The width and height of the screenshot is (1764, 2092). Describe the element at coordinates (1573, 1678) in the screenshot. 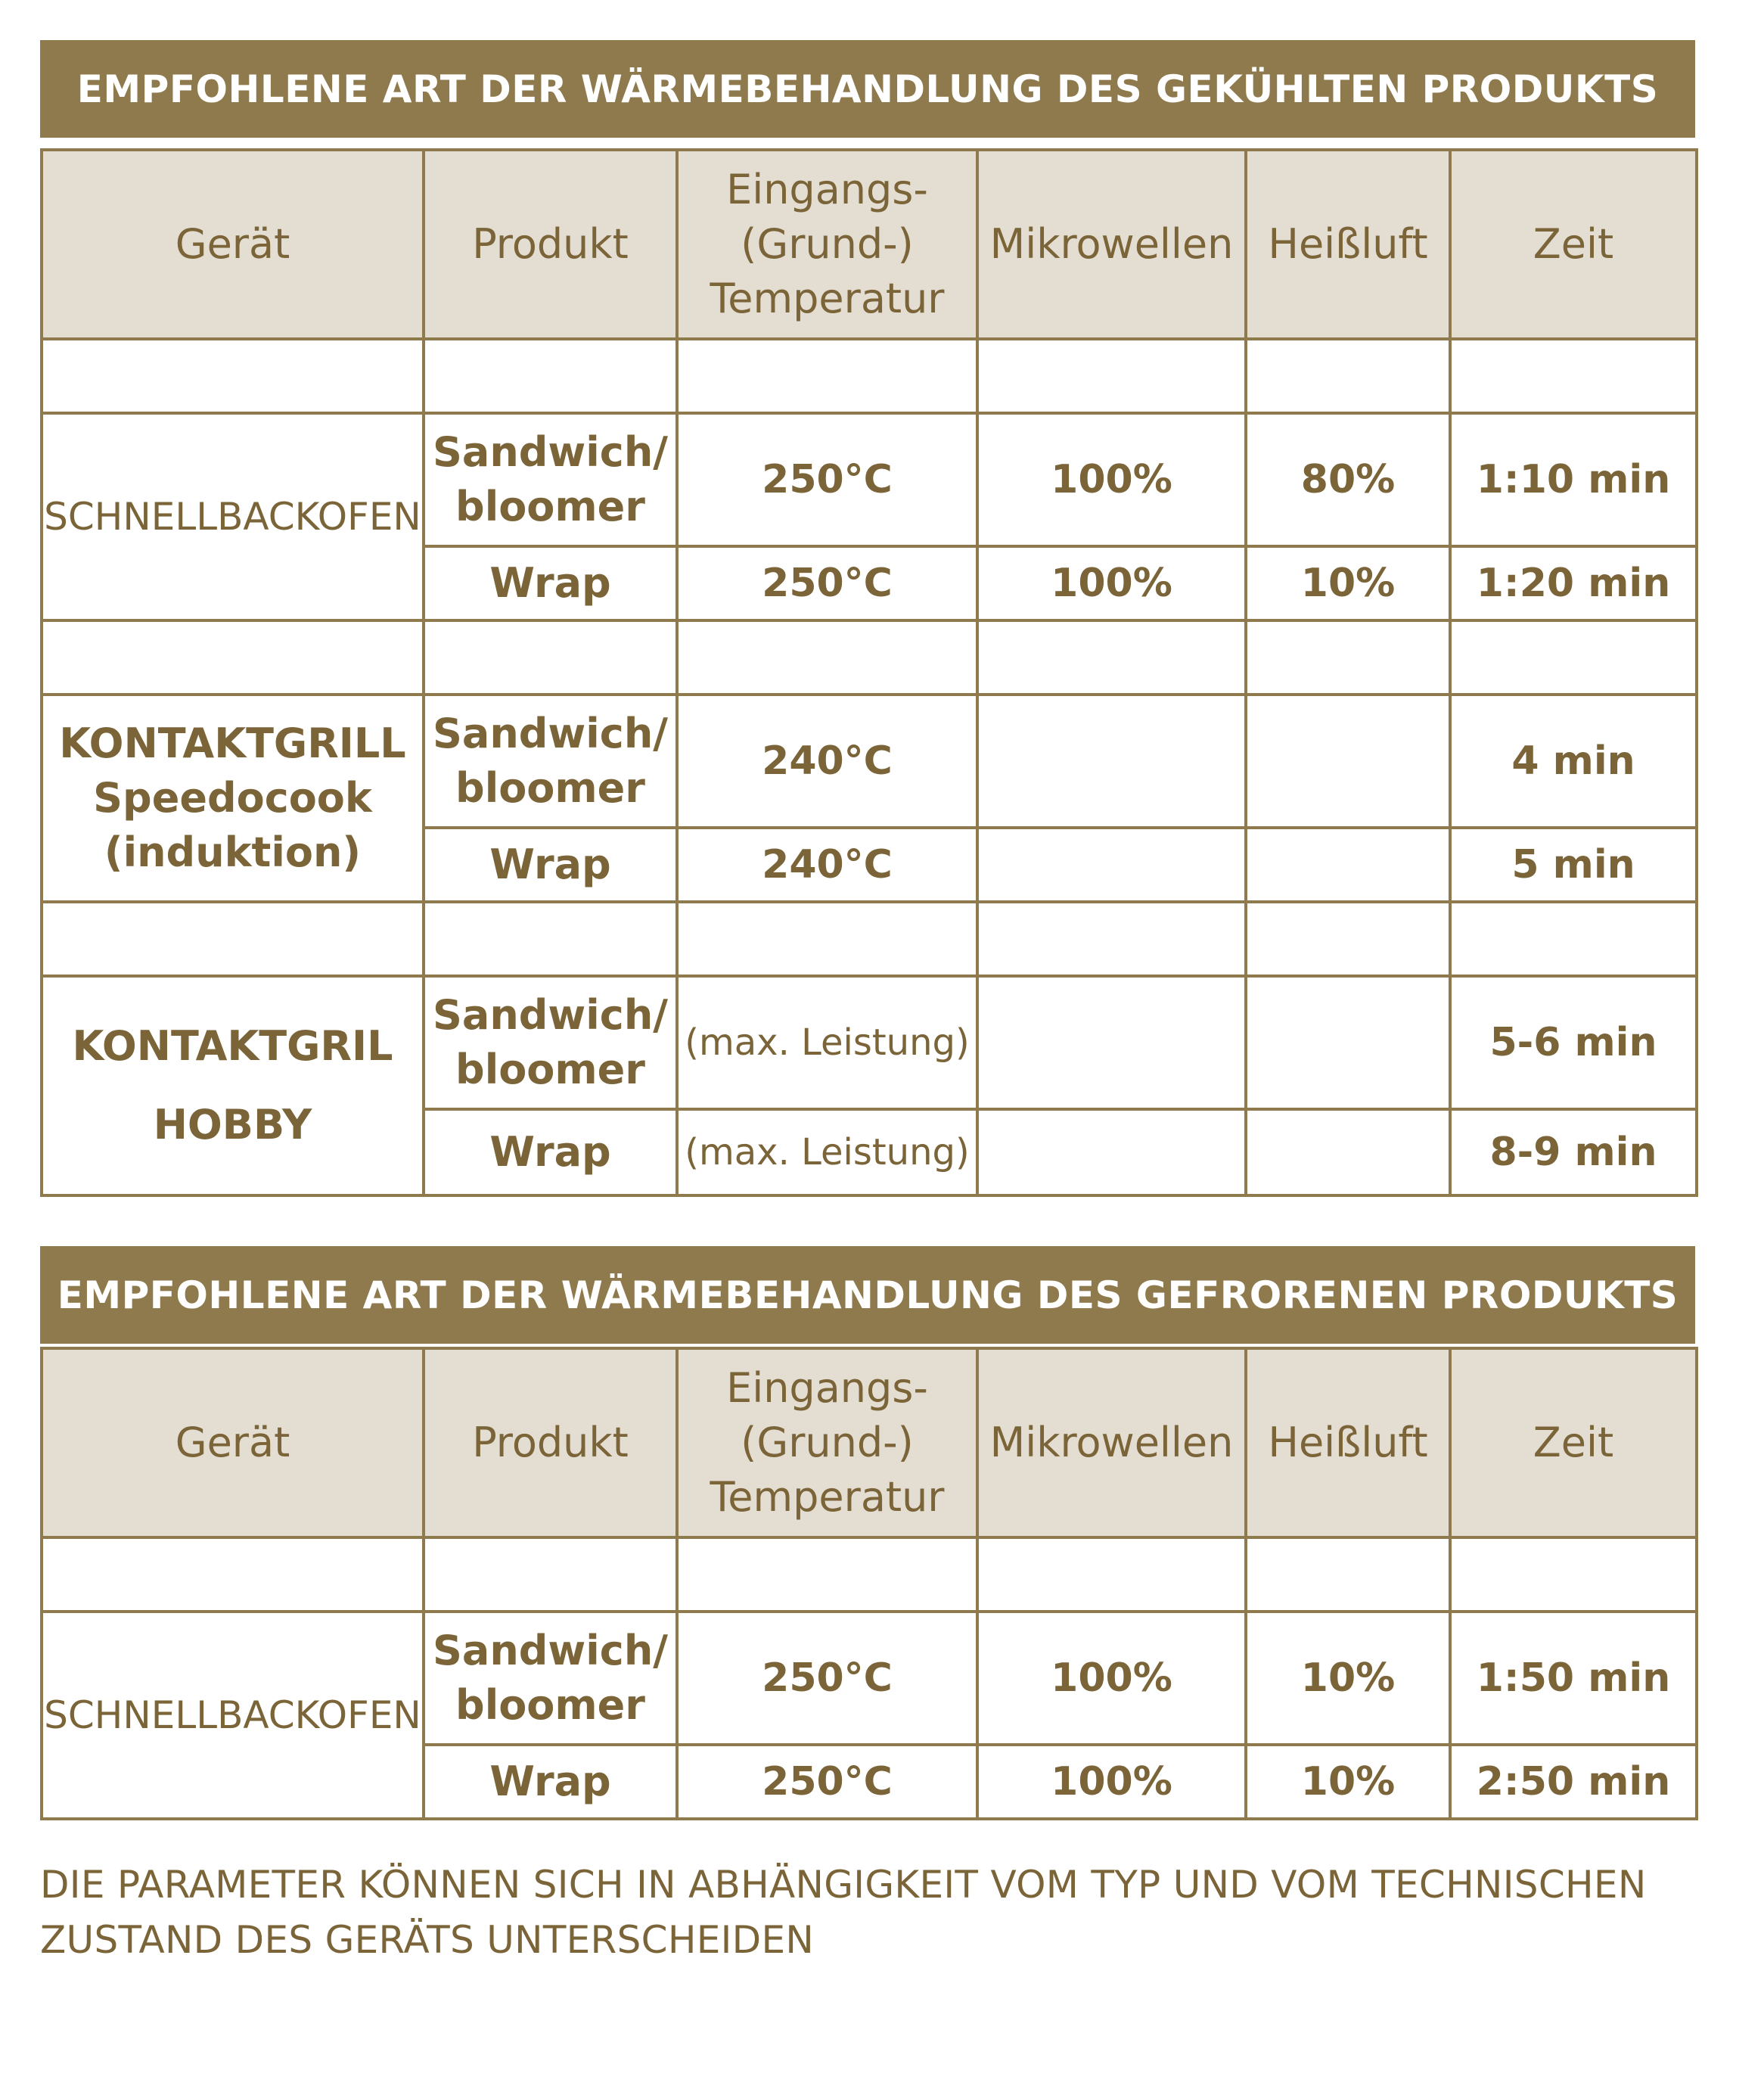

I see `time-cell: 1:50 min` at that location.